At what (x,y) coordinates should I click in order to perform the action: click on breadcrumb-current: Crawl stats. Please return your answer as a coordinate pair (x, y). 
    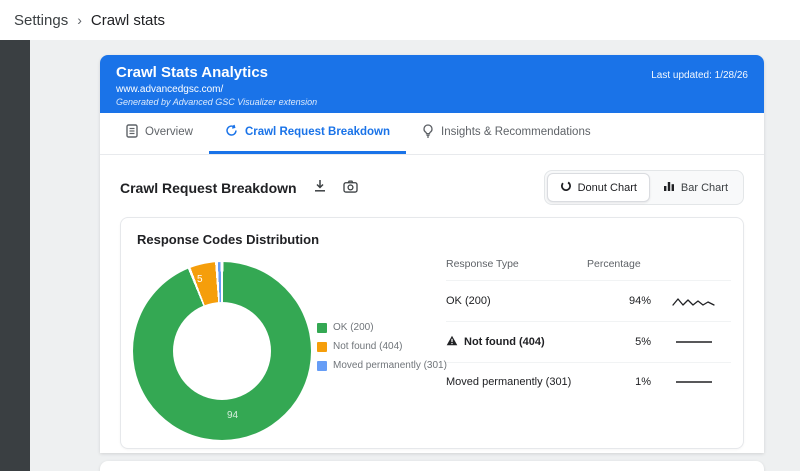
    Looking at the image, I should click on (128, 20).